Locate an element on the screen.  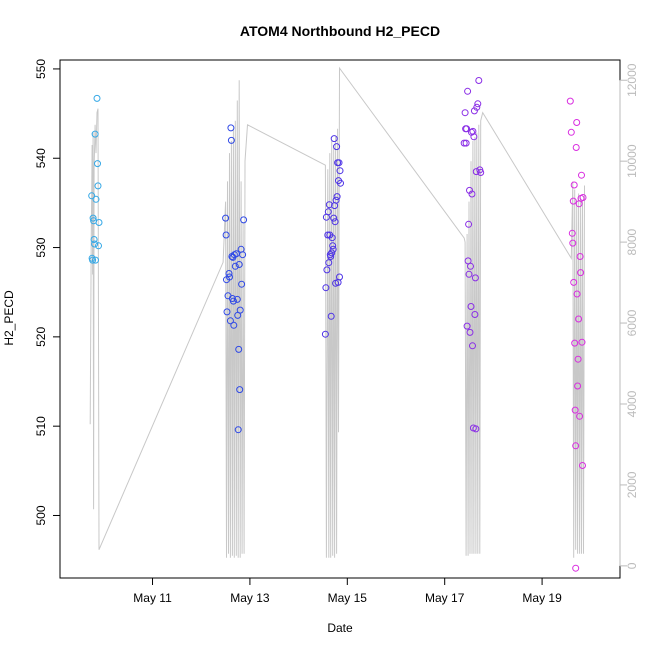
x-tick-label: May 19 is located at coordinates (542, 598).